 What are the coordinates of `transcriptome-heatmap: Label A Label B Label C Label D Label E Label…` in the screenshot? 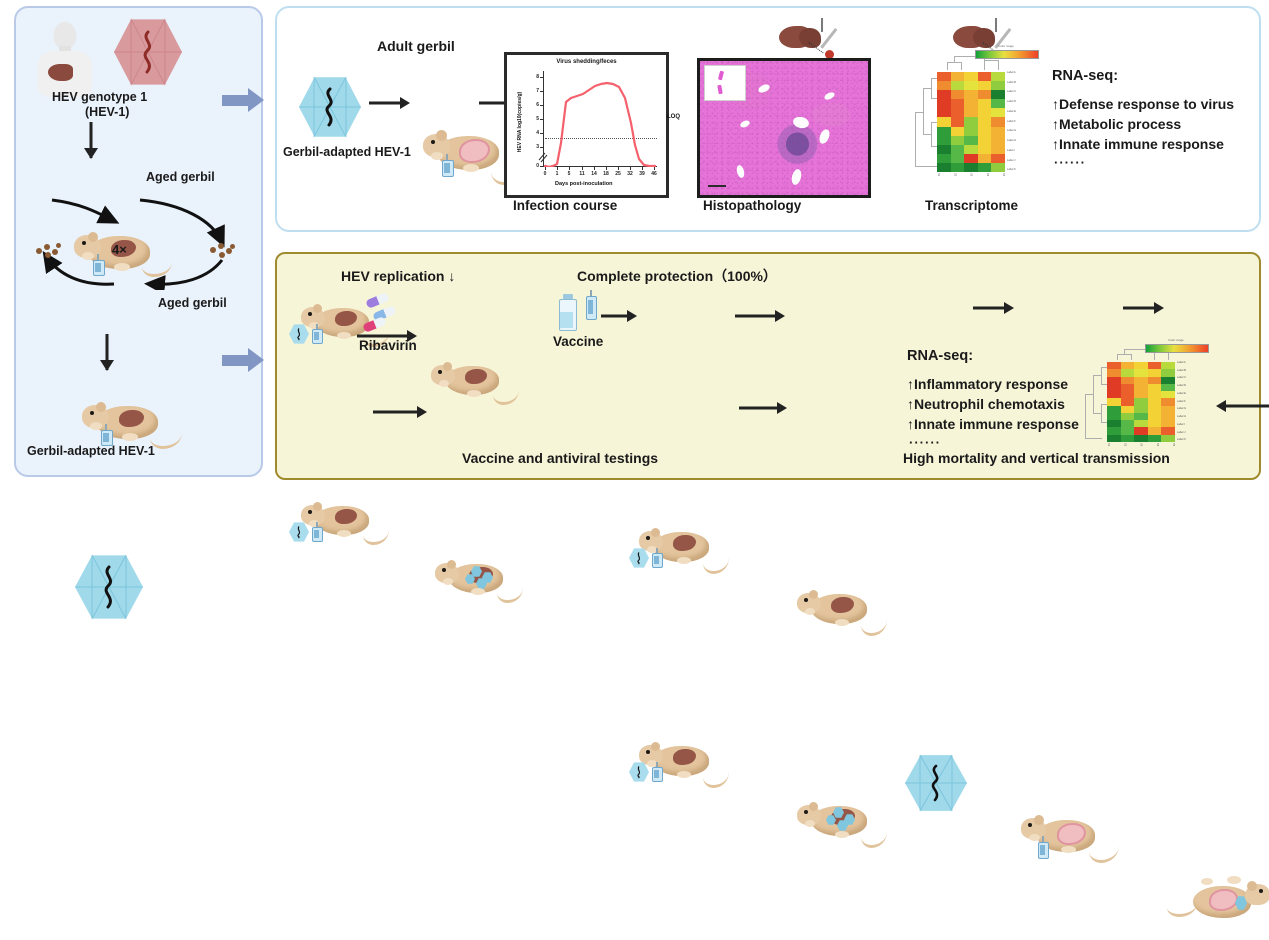 It's located at (973, 118).